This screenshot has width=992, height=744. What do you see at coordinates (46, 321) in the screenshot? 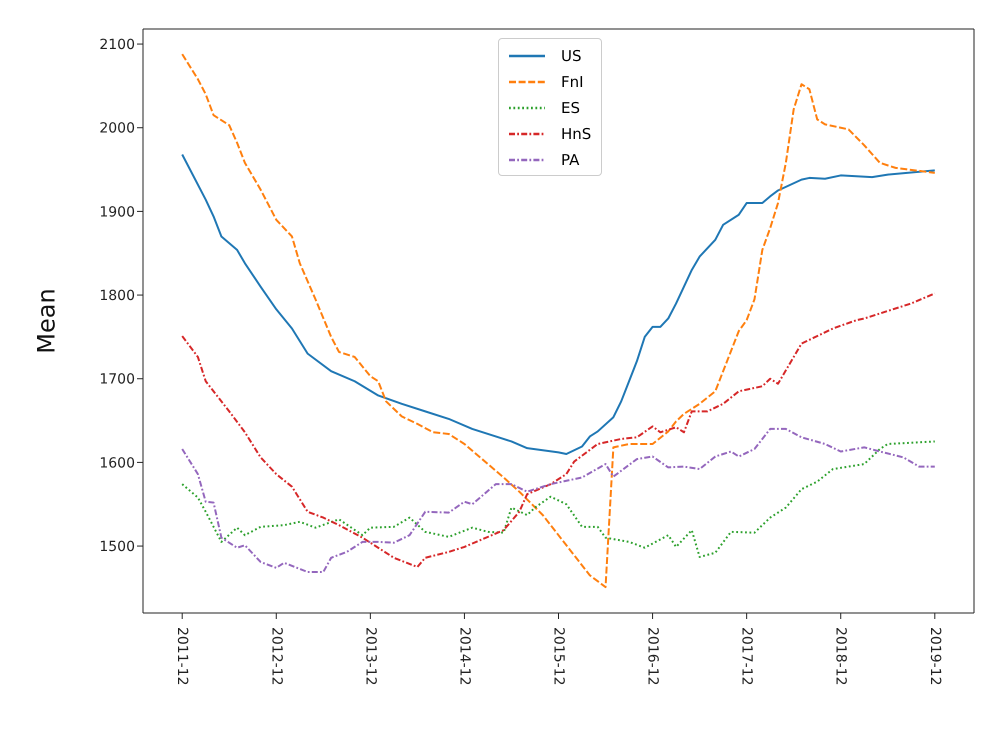
I see `y-axis-title: Mean` at bounding box center [46, 321].